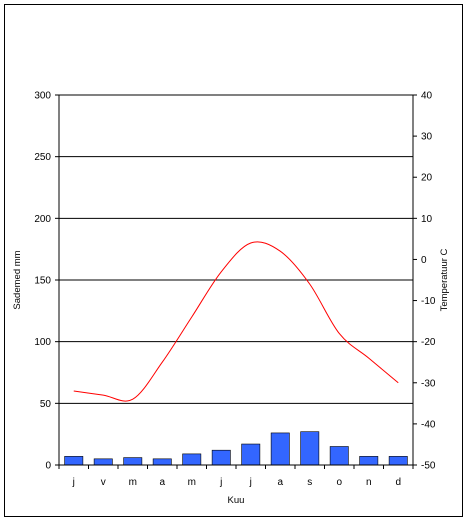 Image resolution: width=469 pixels, height=523 pixels. What do you see at coordinates (428, 383) in the screenshot?
I see `right-tick-label: -30` at bounding box center [428, 383].